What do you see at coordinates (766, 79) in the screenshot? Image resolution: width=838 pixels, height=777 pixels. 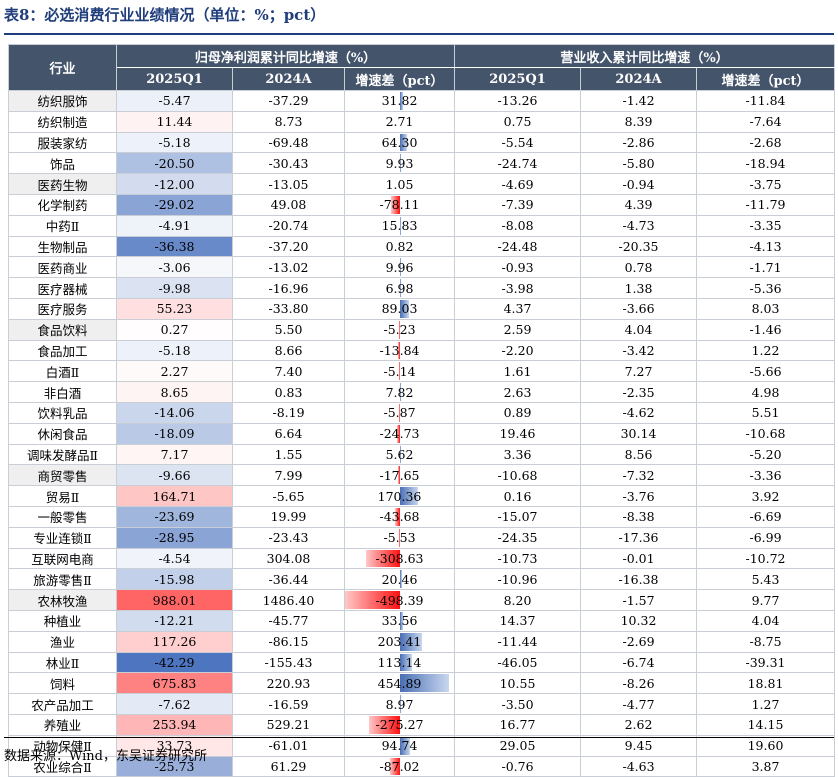 I see `header-revenue-diff: 增速差（pct）` at bounding box center [766, 79].